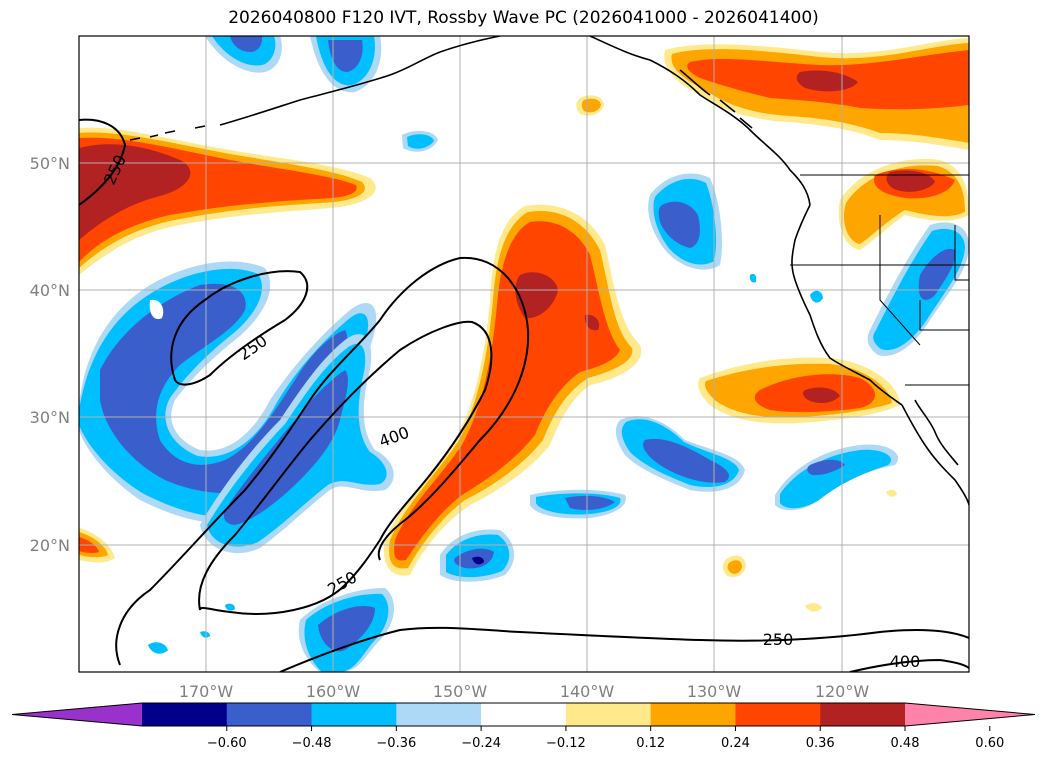 Image resolution: width=1047 pixels, height=765 pixels. I want to click on lon-label-140w: 140°W, so click(587, 691).